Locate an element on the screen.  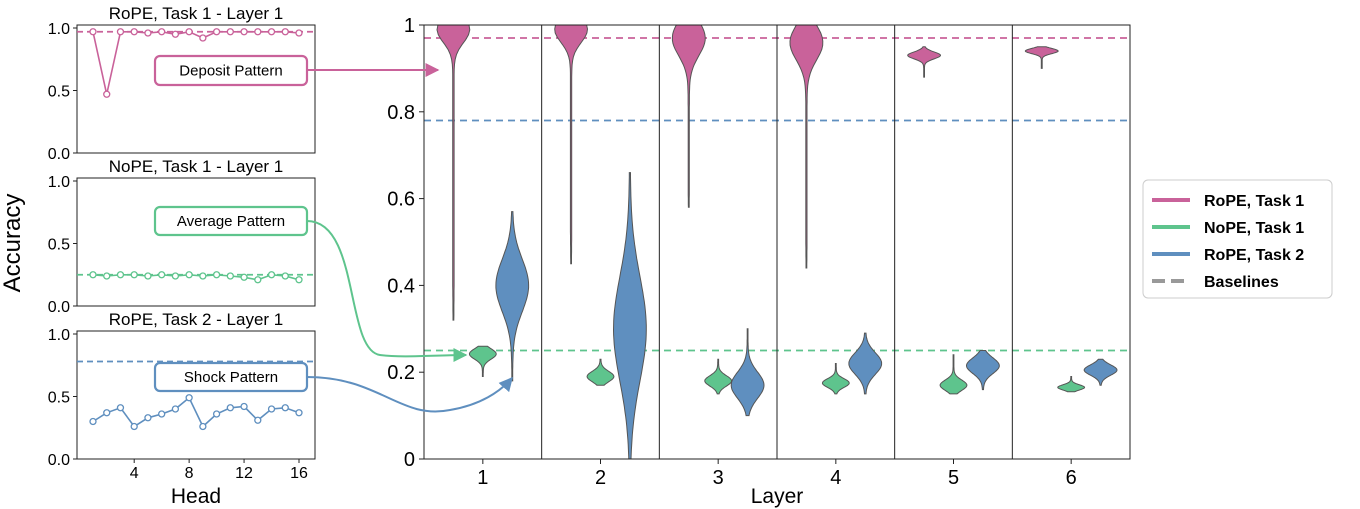
violin-layer4-rope_task2 is located at coordinates (865, 363).